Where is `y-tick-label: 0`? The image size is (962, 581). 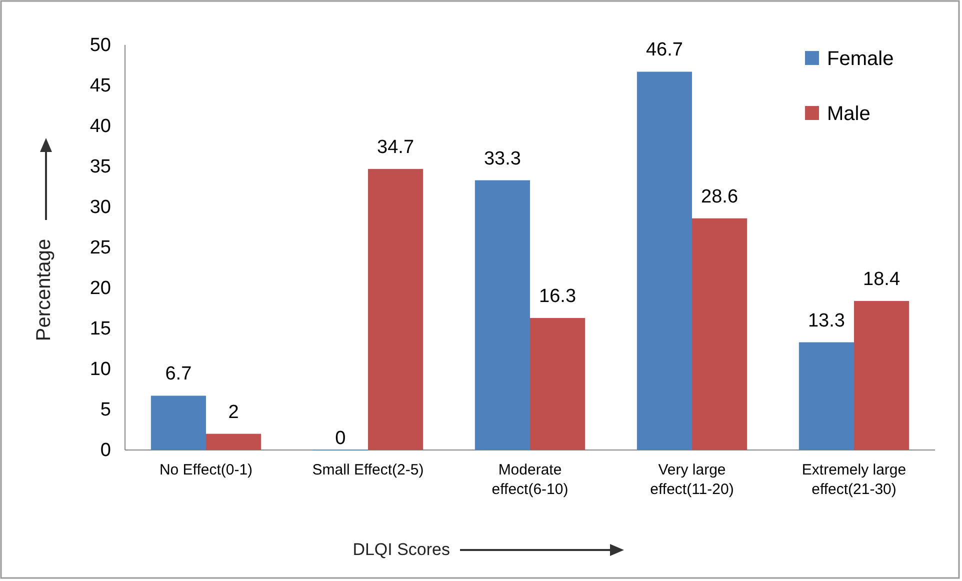 y-tick-label: 0 is located at coordinates (105, 451).